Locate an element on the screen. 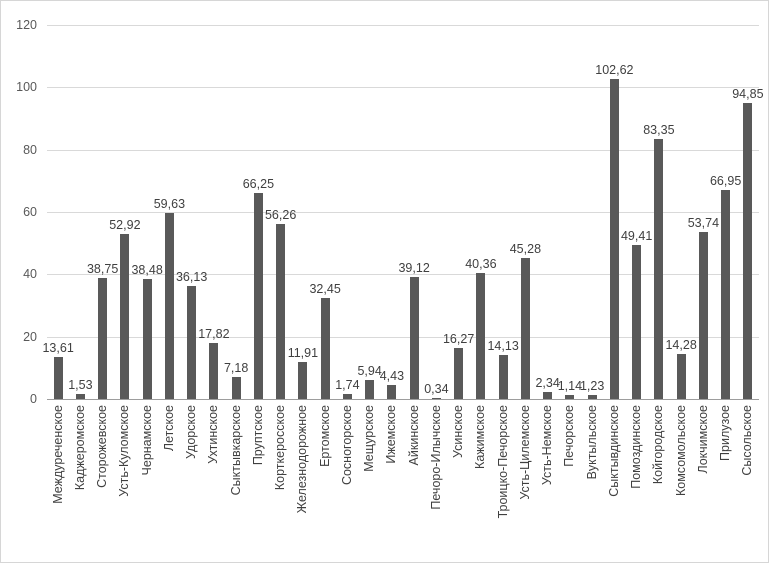  x-axis-category-label: Железнодорожное is located at coordinates (302, 459).